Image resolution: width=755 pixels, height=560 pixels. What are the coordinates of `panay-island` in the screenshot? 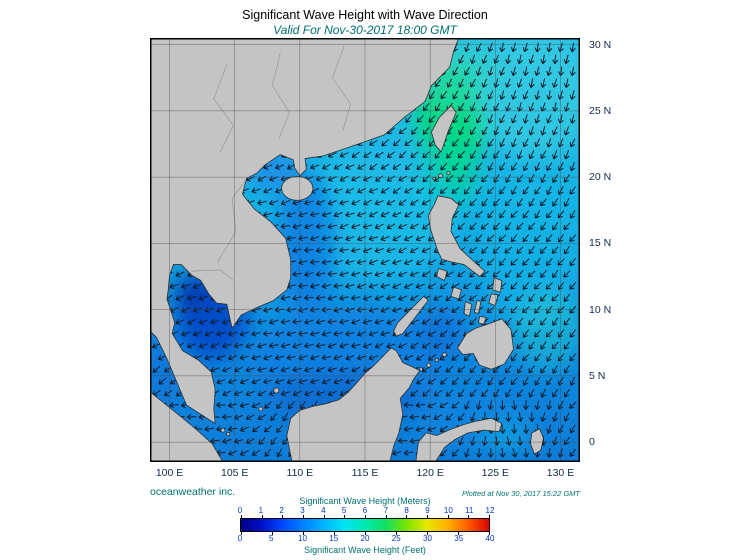 It's located at (456, 293).